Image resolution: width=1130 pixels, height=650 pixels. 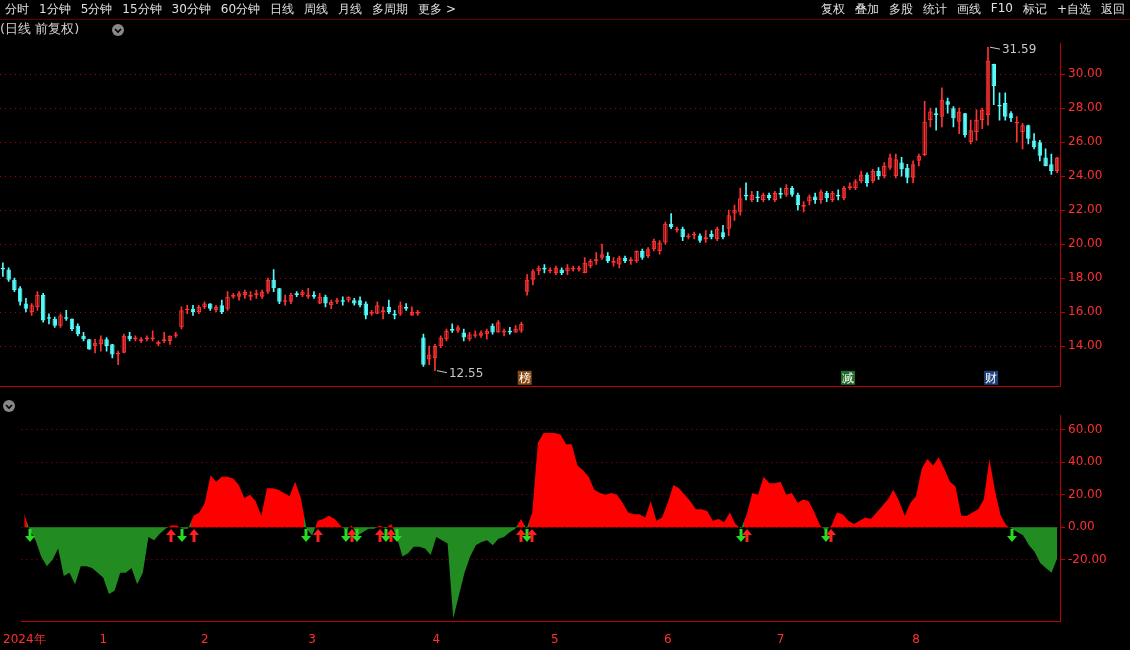 I want to click on y-tick-label: 28.00, so click(x=1085, y=107).